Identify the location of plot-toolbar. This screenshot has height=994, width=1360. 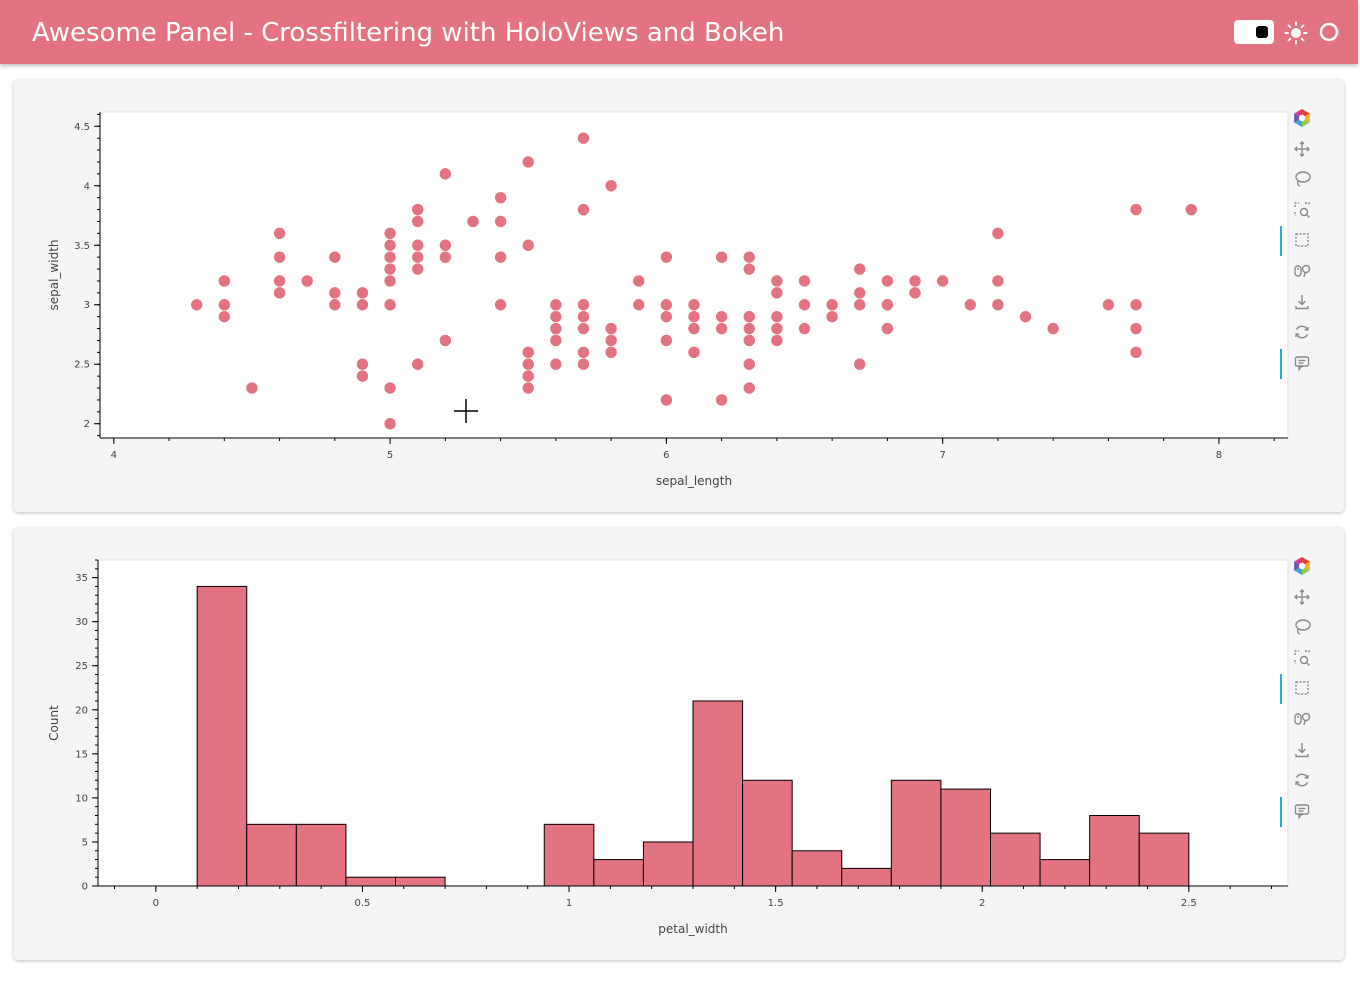
(1299, 691).